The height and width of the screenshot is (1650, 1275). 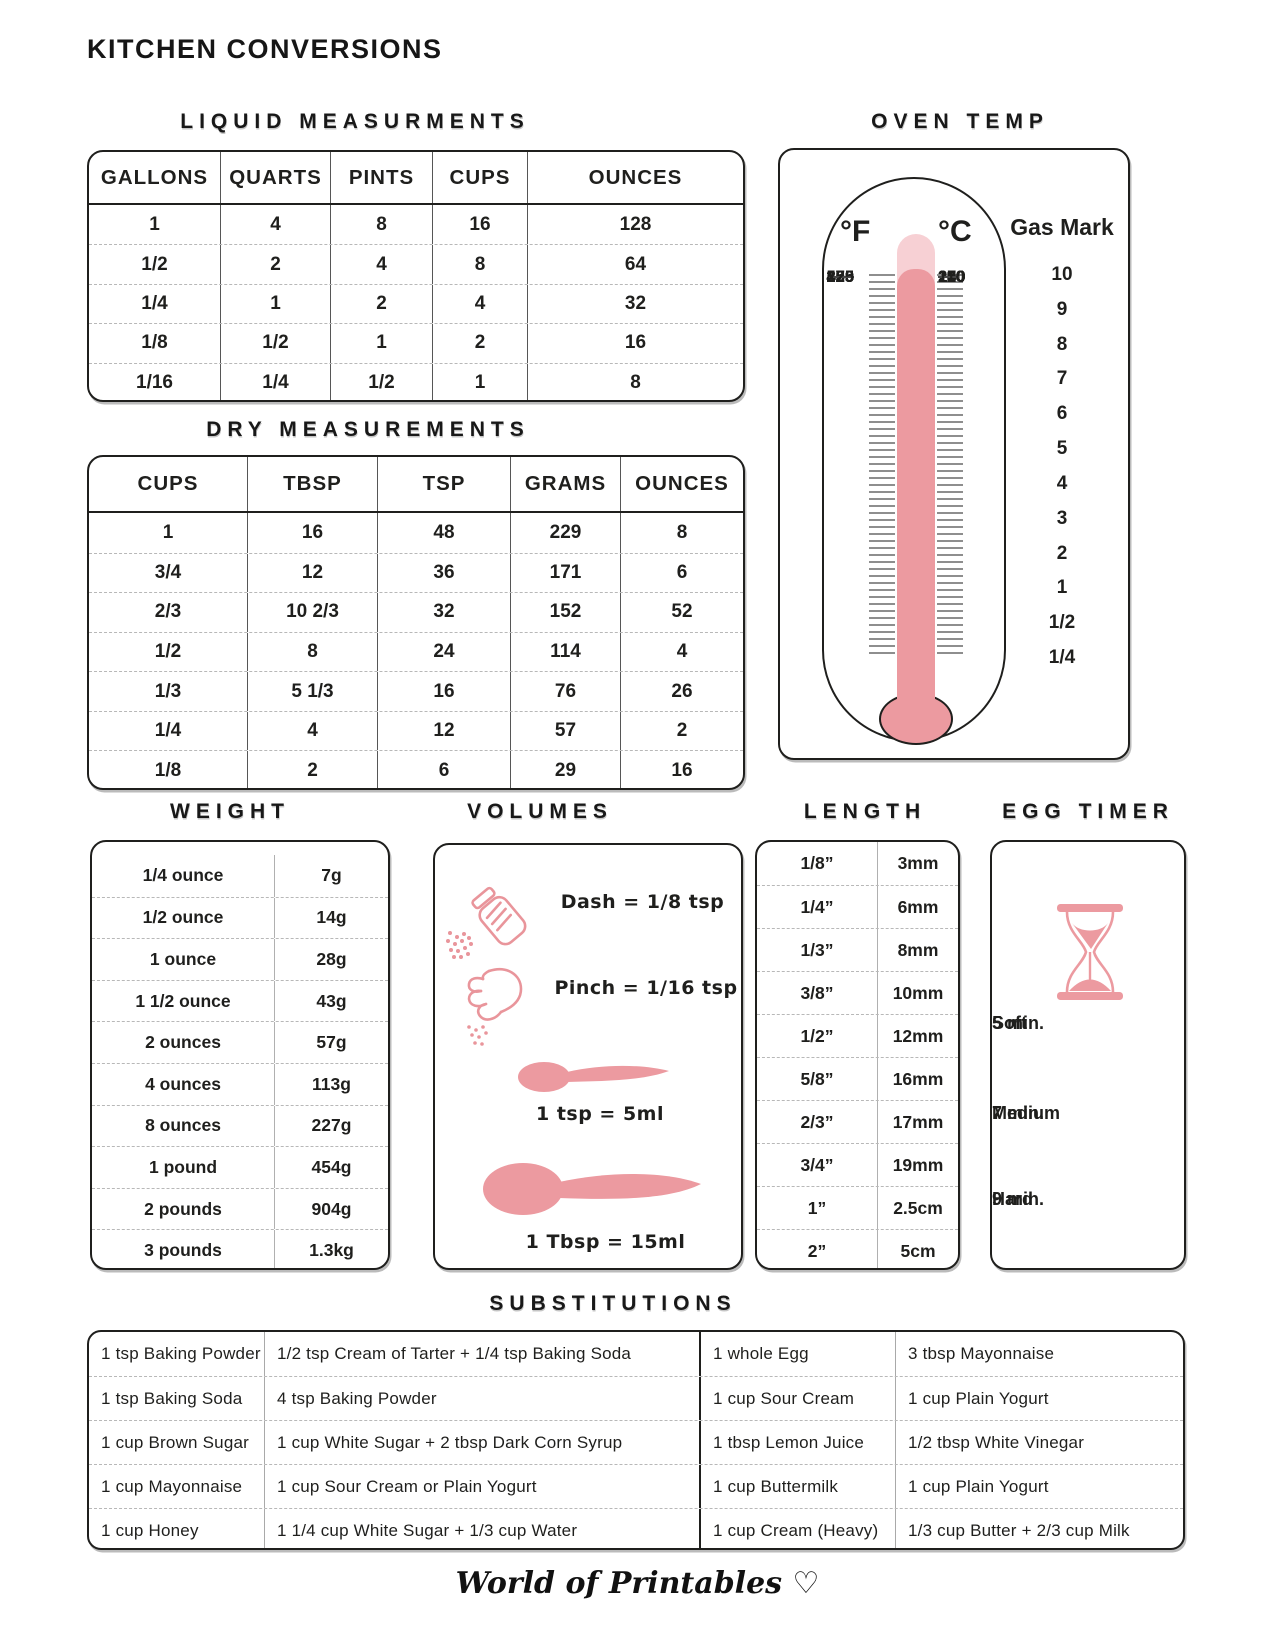 I want to click on table-cell: 1/3, so click(x=168, y=691).